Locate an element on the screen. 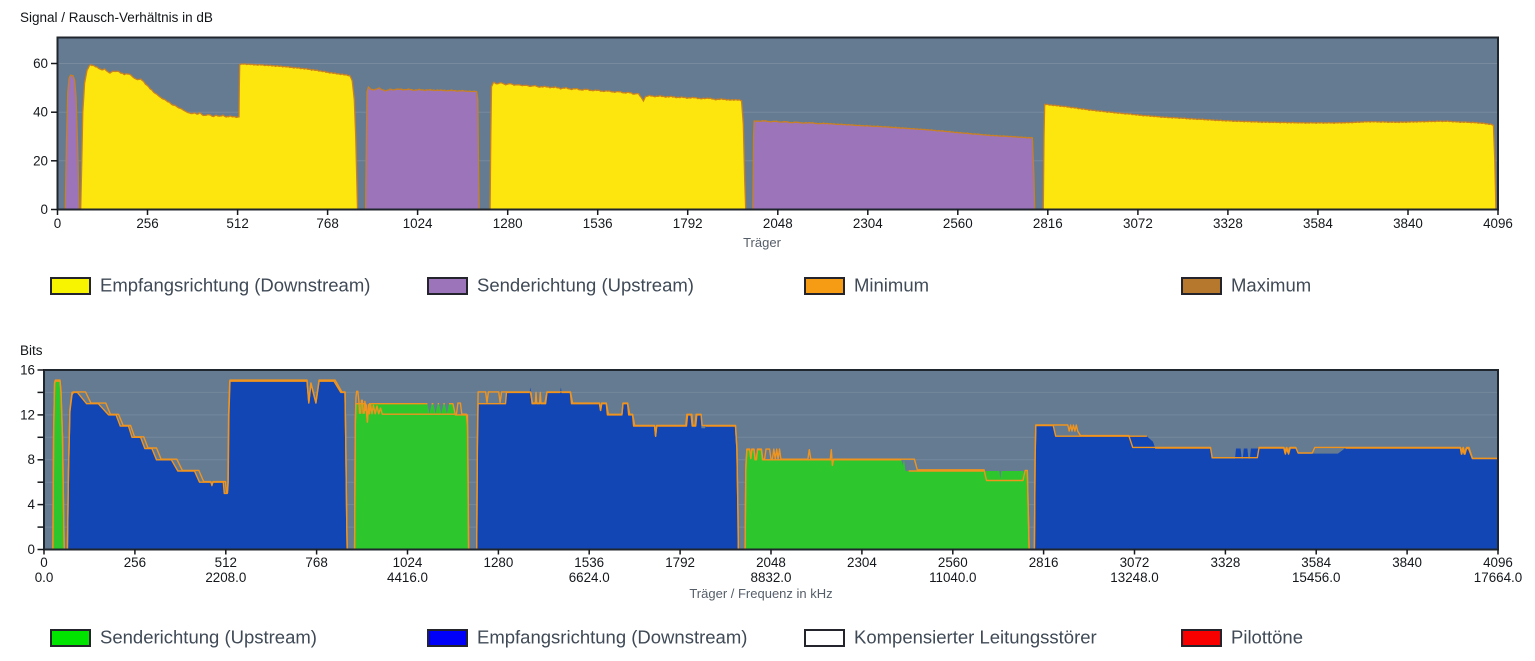 The image size is (1535, 661). svg-text: Träger is located at coordinates (762, 242).